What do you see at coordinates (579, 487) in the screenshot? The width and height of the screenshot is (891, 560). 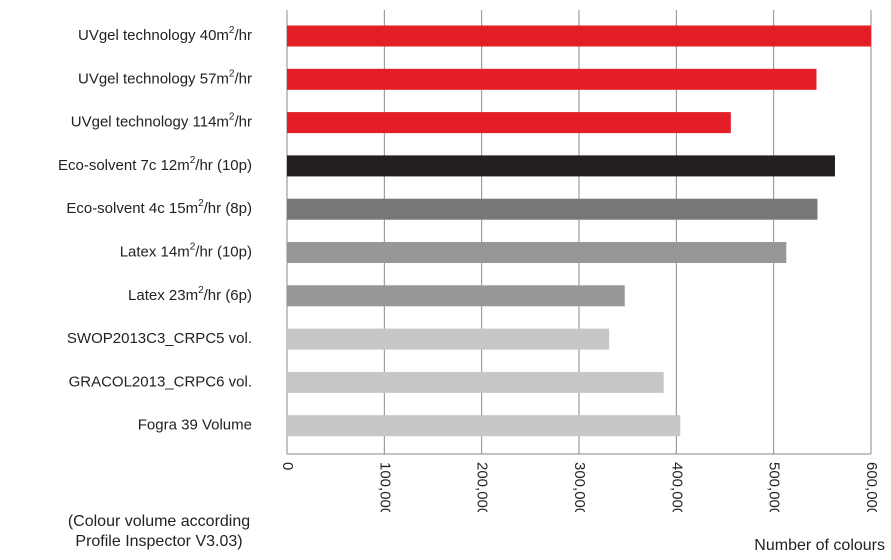 I see `tick-label-3: 300,000` at bounding box center [579, 487].